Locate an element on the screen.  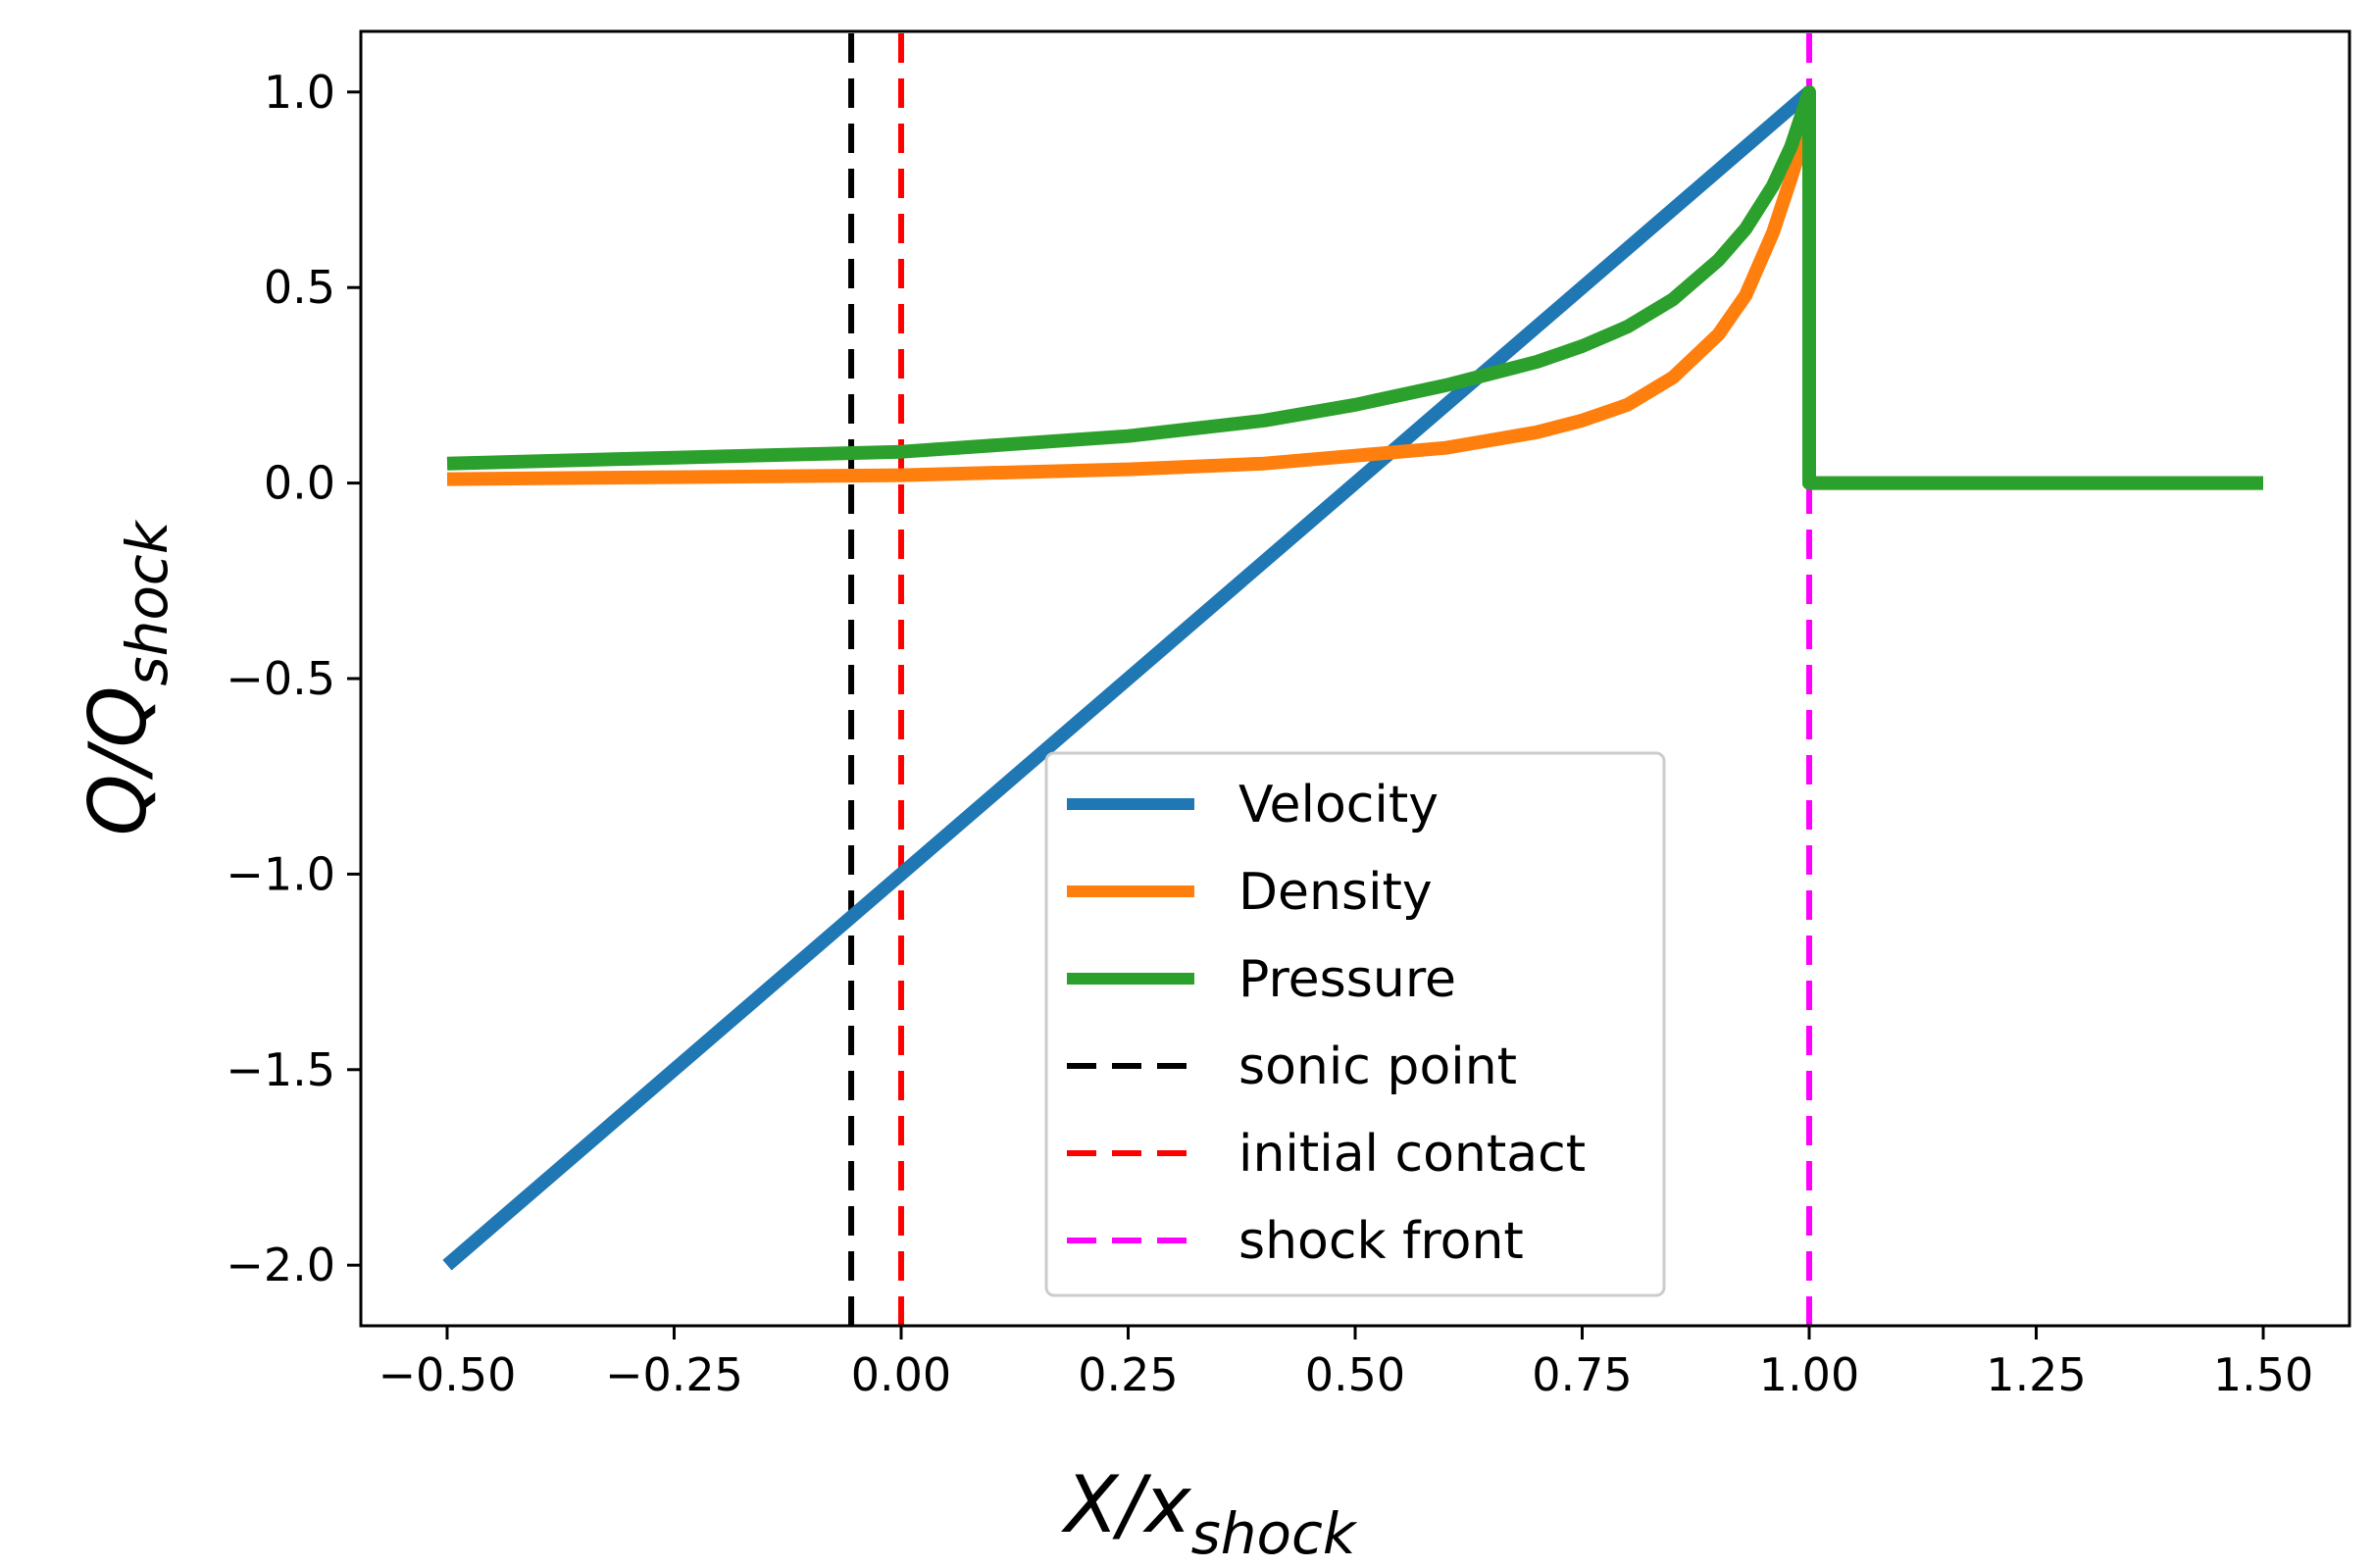
x-axis: −0.50 −0.25 0.00 0.25 0.50 0.75 1.00 1.25 1.50 is located at coordinates (1345, 1363).